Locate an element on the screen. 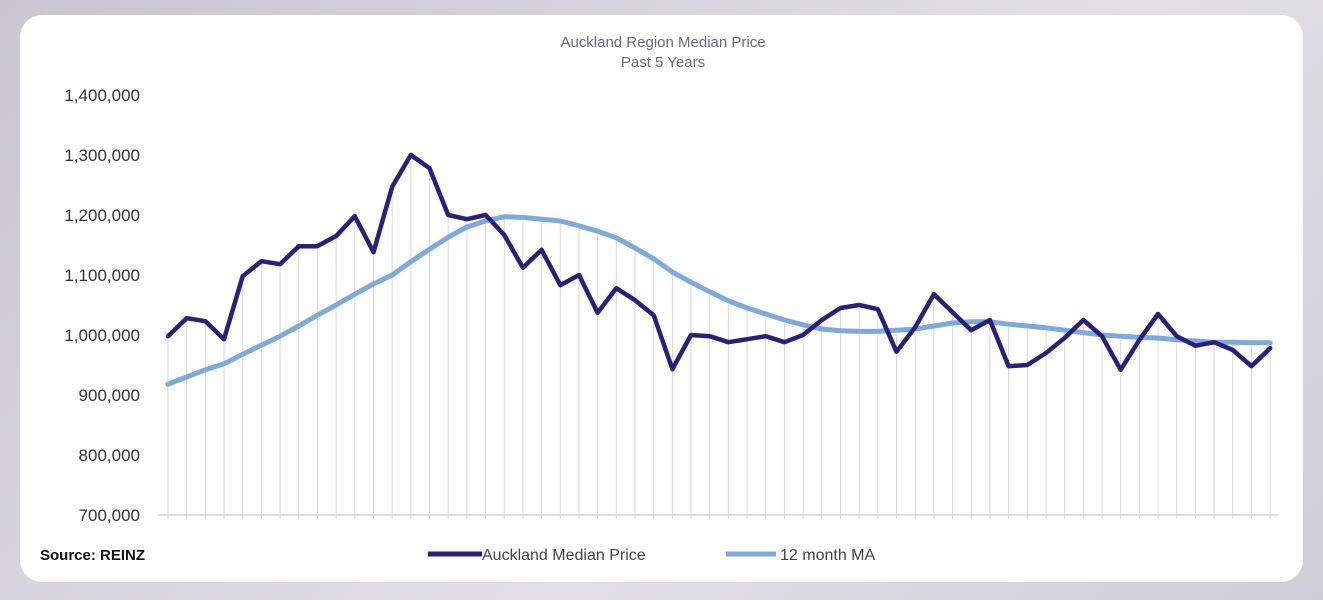  y-tick-label: 1,100,000 is located at coordinates (102, 275).